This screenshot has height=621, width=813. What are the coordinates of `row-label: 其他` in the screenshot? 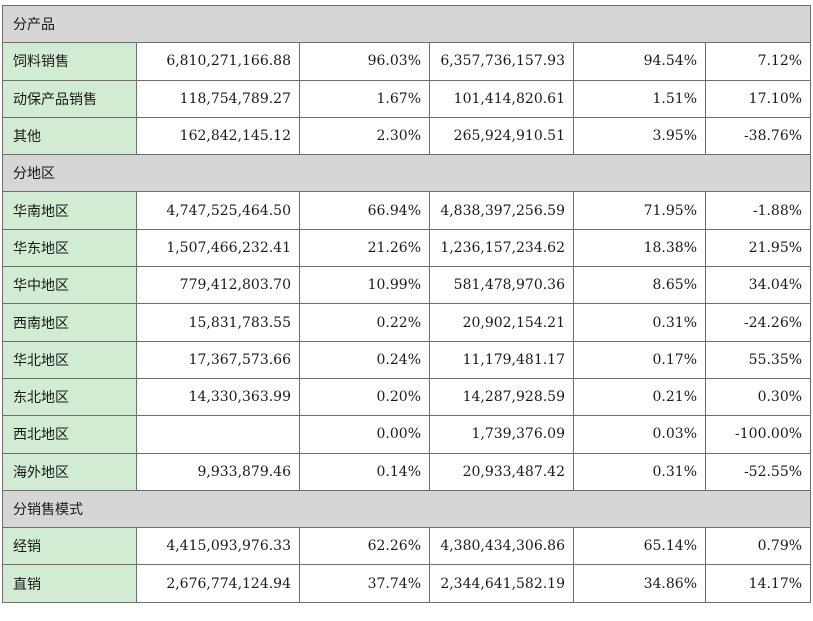 It's located at (69, 136).